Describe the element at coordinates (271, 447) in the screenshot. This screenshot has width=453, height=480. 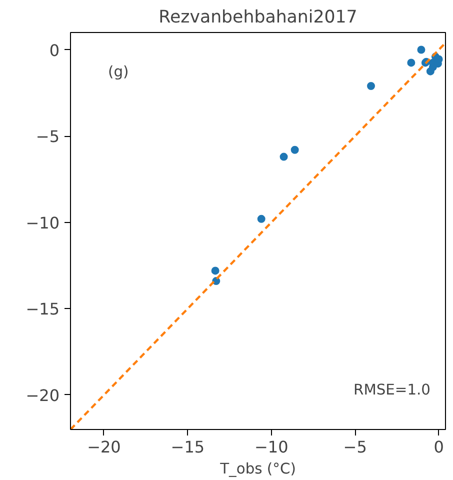
I see `x-tick-label: −10` at that location.